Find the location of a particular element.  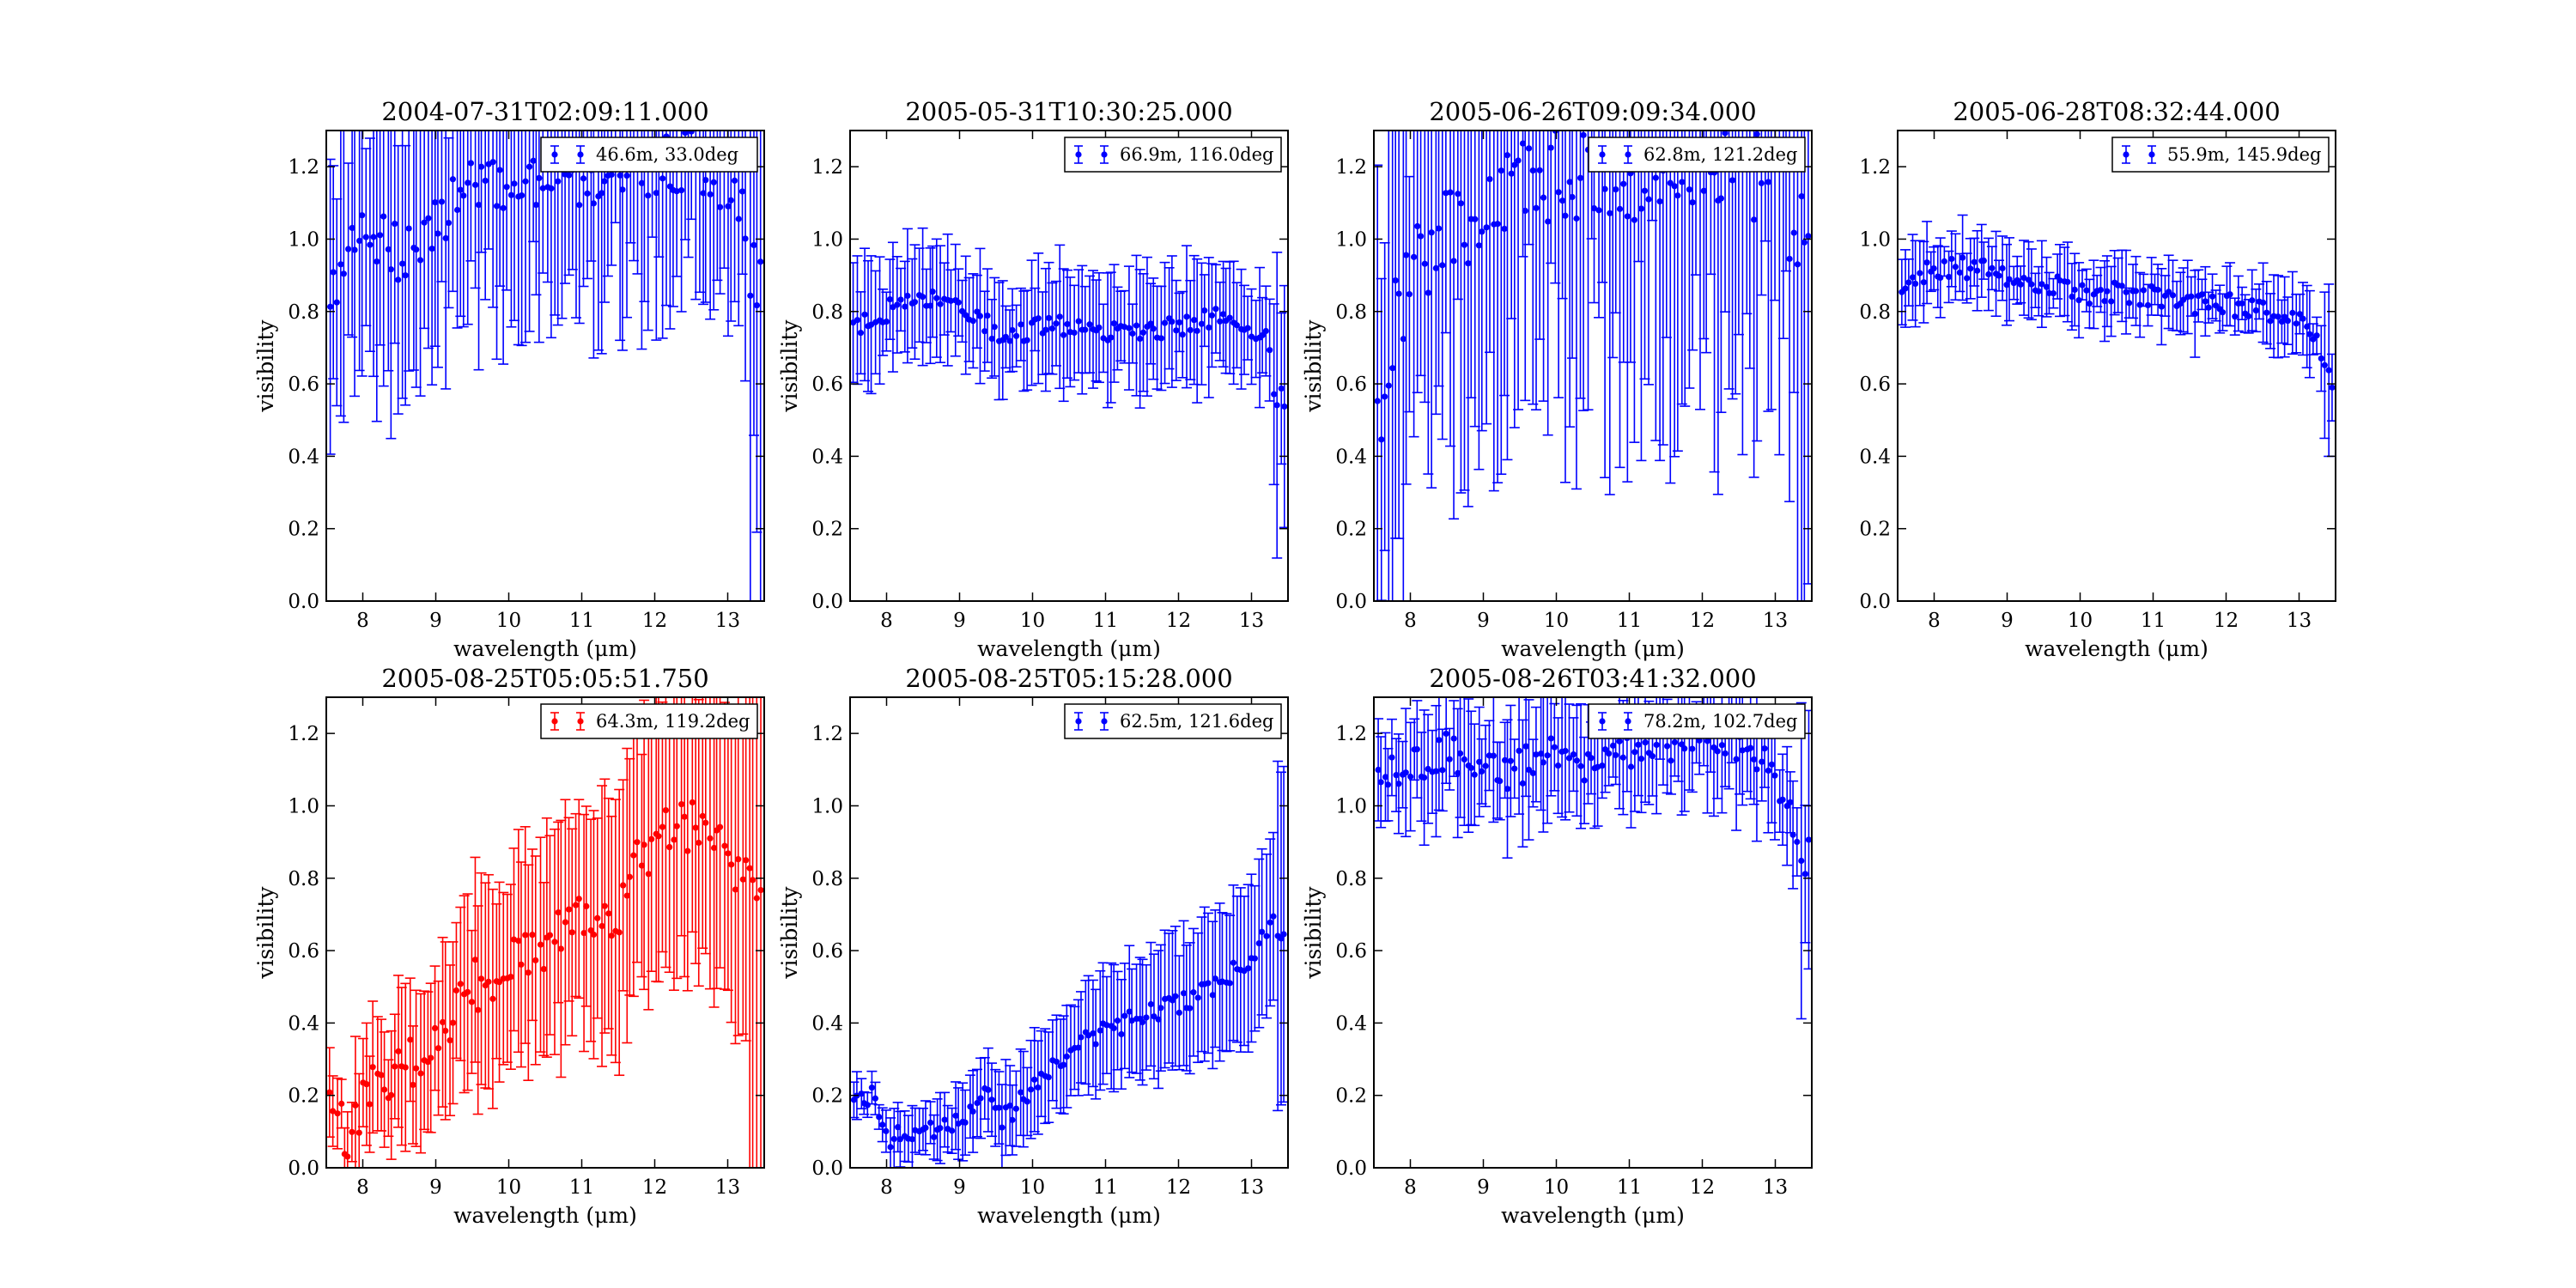

subplot-title: 2005-06-28T08:32:44.000 is located at coordinates (2116, 112).